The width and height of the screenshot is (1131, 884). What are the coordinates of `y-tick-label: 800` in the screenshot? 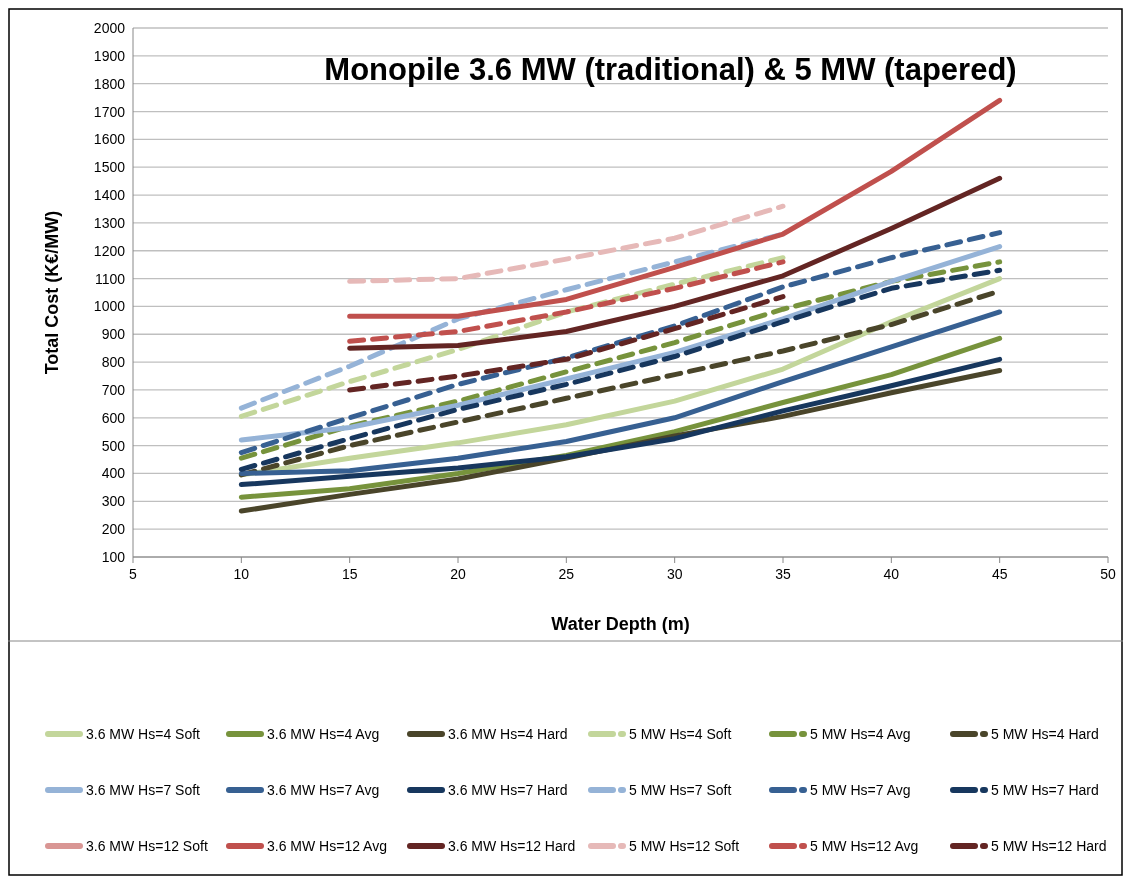 It's located at (113, 362).